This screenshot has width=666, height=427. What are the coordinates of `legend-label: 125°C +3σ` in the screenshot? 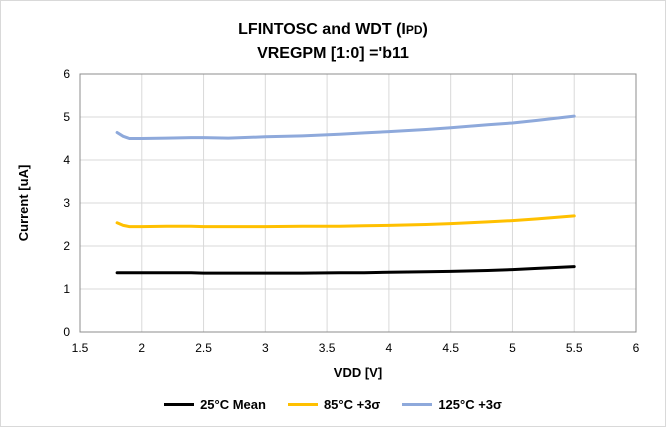 It's located at (470, 404).